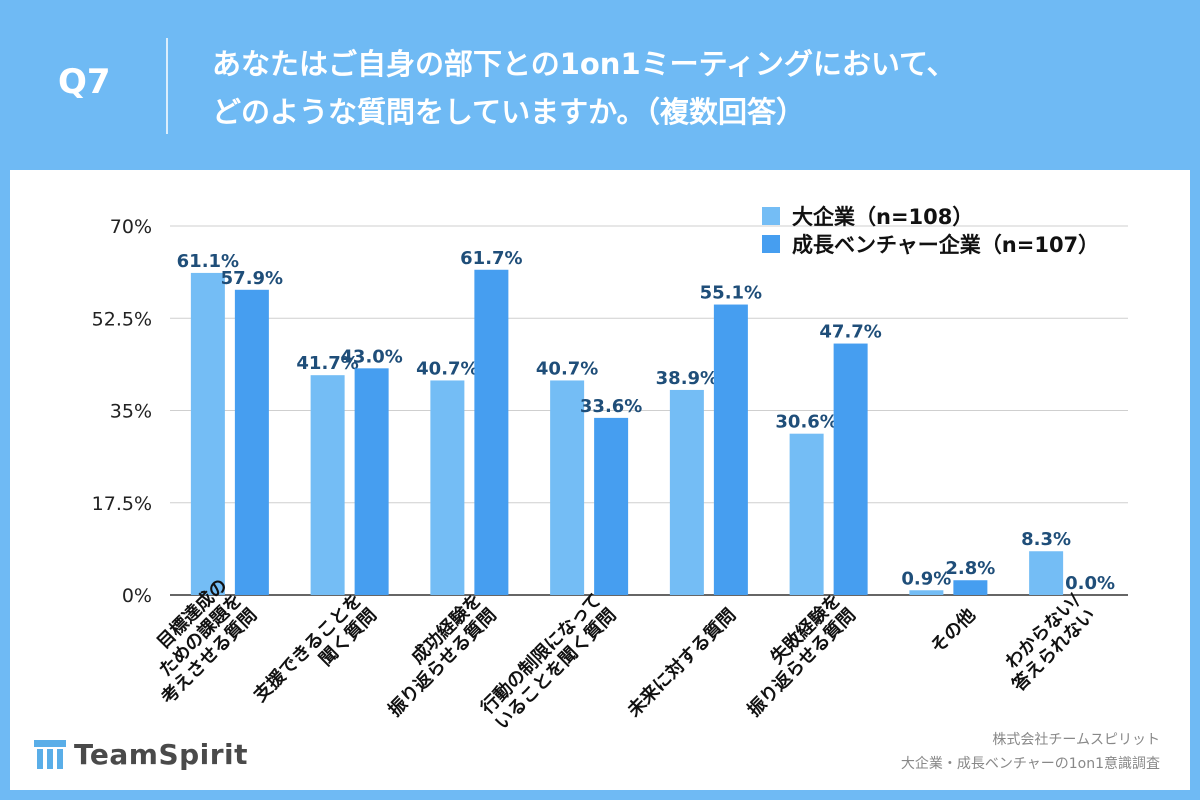 This screenshot has width=1200, height=800. Describe the element at coordinates (946, 245) in the screenshot. I see `legend-label-series2: 成長ベンチャー企業（n=107）` at that location.